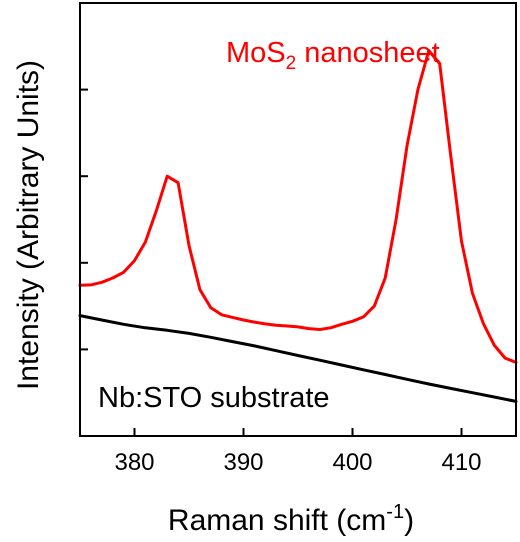  What do you see at coordinates (214, 398) in the screenshot?
I see `series-label-nb-sto: Nb:STO substrate` at bounding box center [214, 398].